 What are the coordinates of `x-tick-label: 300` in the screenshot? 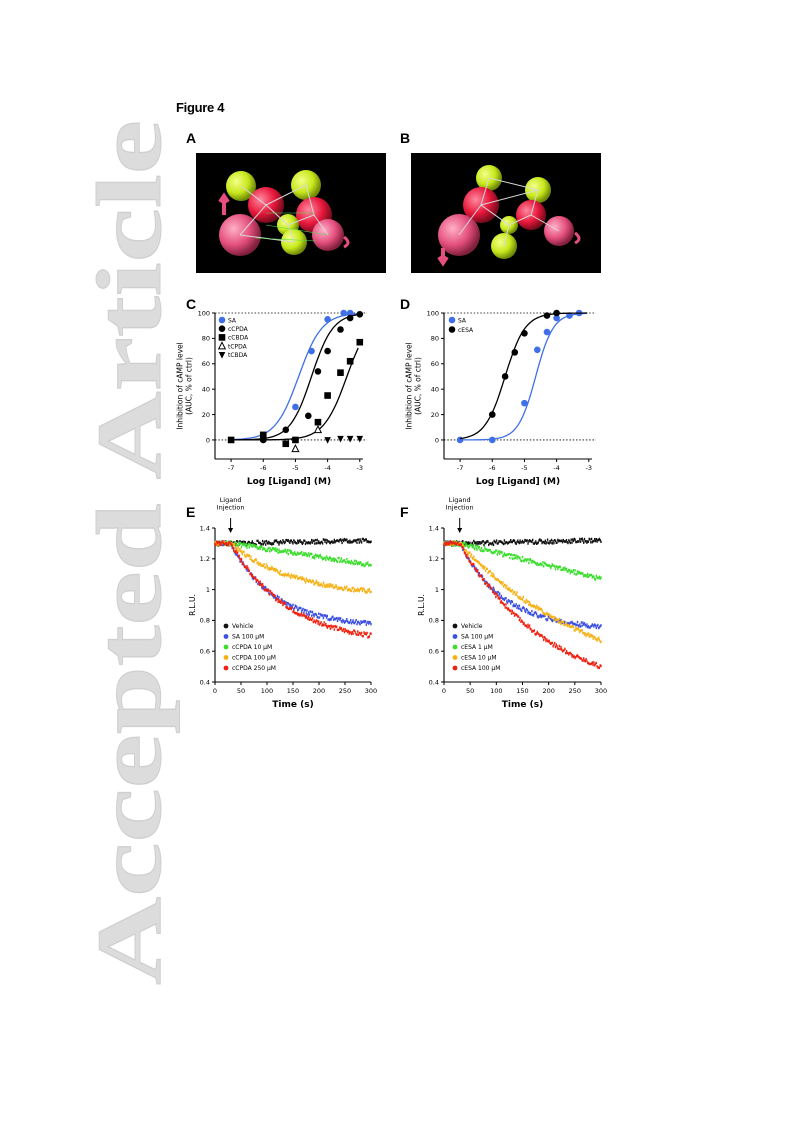 It's located at (601, 691).